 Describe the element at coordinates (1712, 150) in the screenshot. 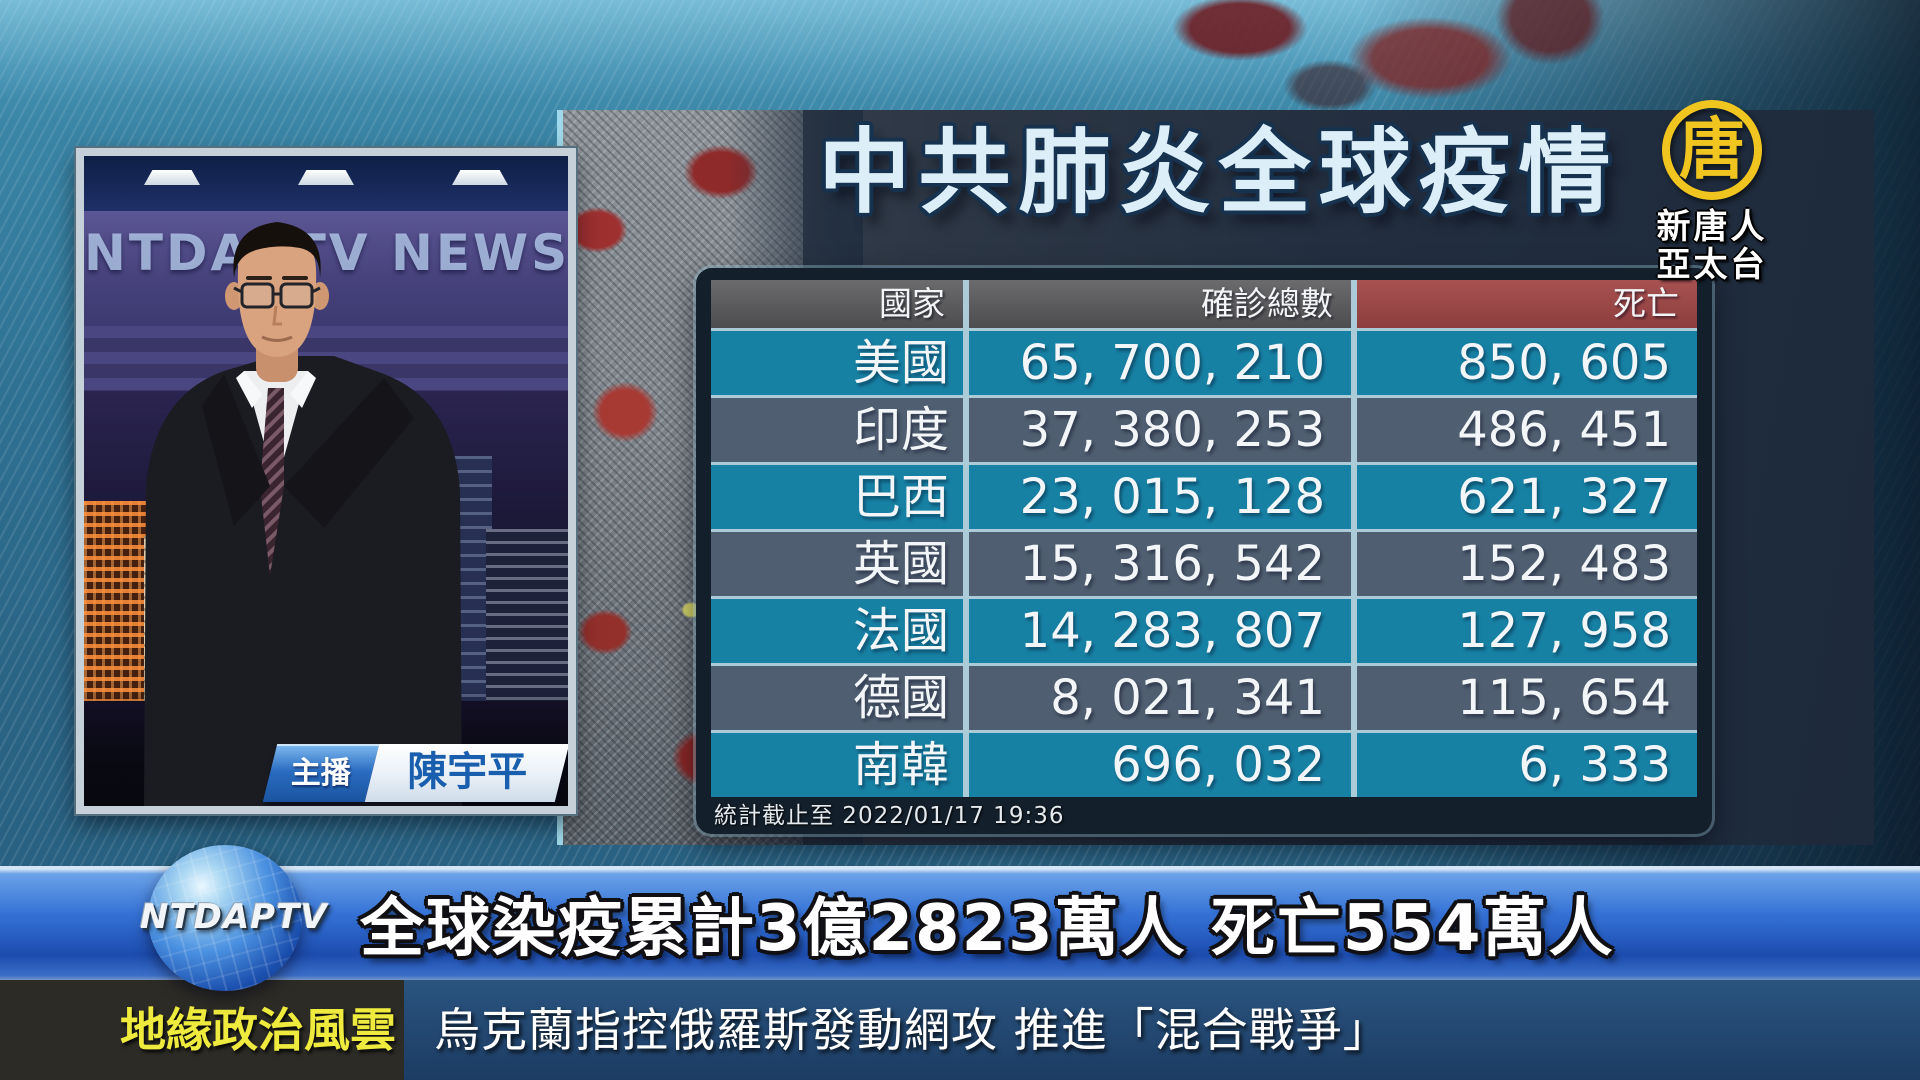

I see `tang-emblem-icon: 唐` at that location.